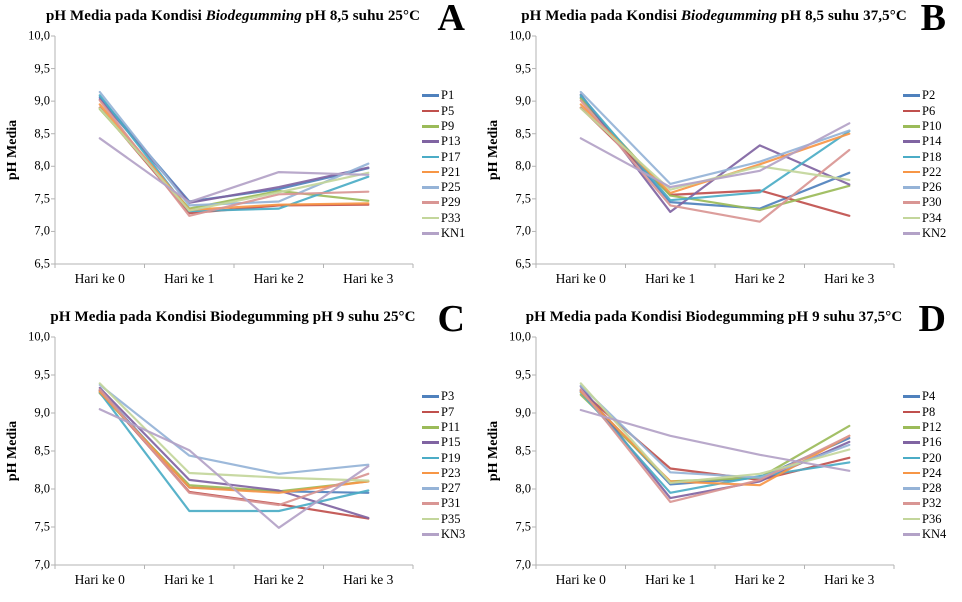 This screenshot has width=962, height=602. Describe the element at coordinates (924, 126) in the screenshot. I see `legend-item: P10` at that location.